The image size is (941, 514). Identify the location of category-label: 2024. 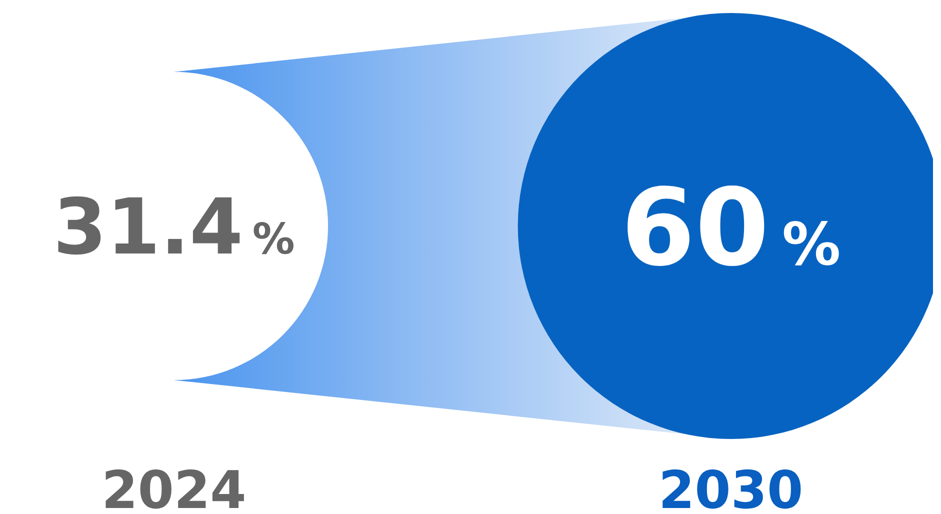
(174, 487).